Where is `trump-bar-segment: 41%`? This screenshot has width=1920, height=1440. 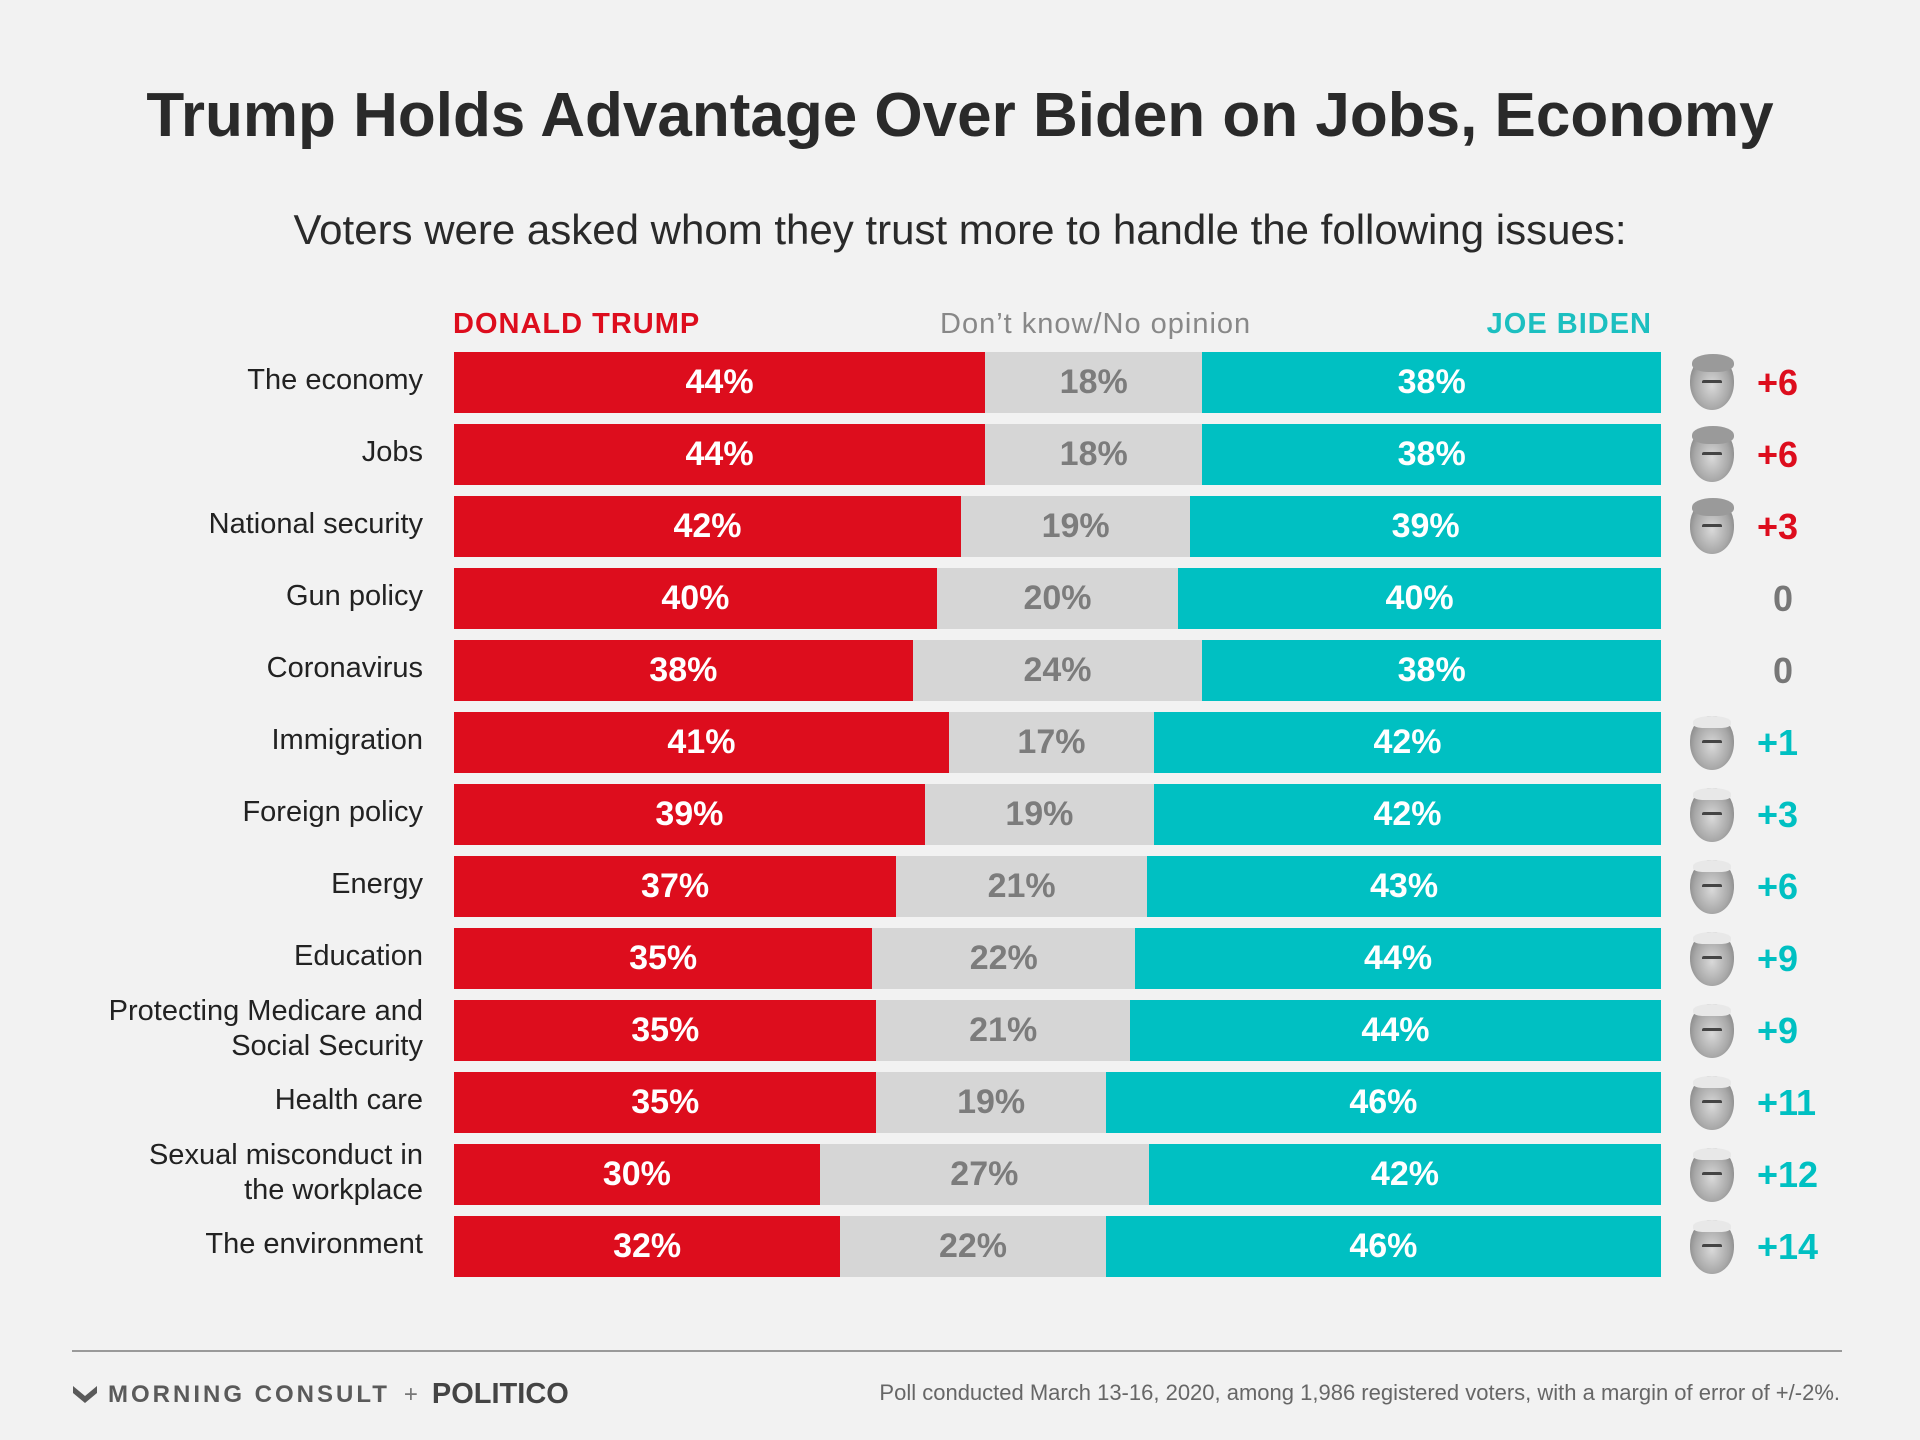 trump-bar-segment: 41% is located at coordinates (701, 742).